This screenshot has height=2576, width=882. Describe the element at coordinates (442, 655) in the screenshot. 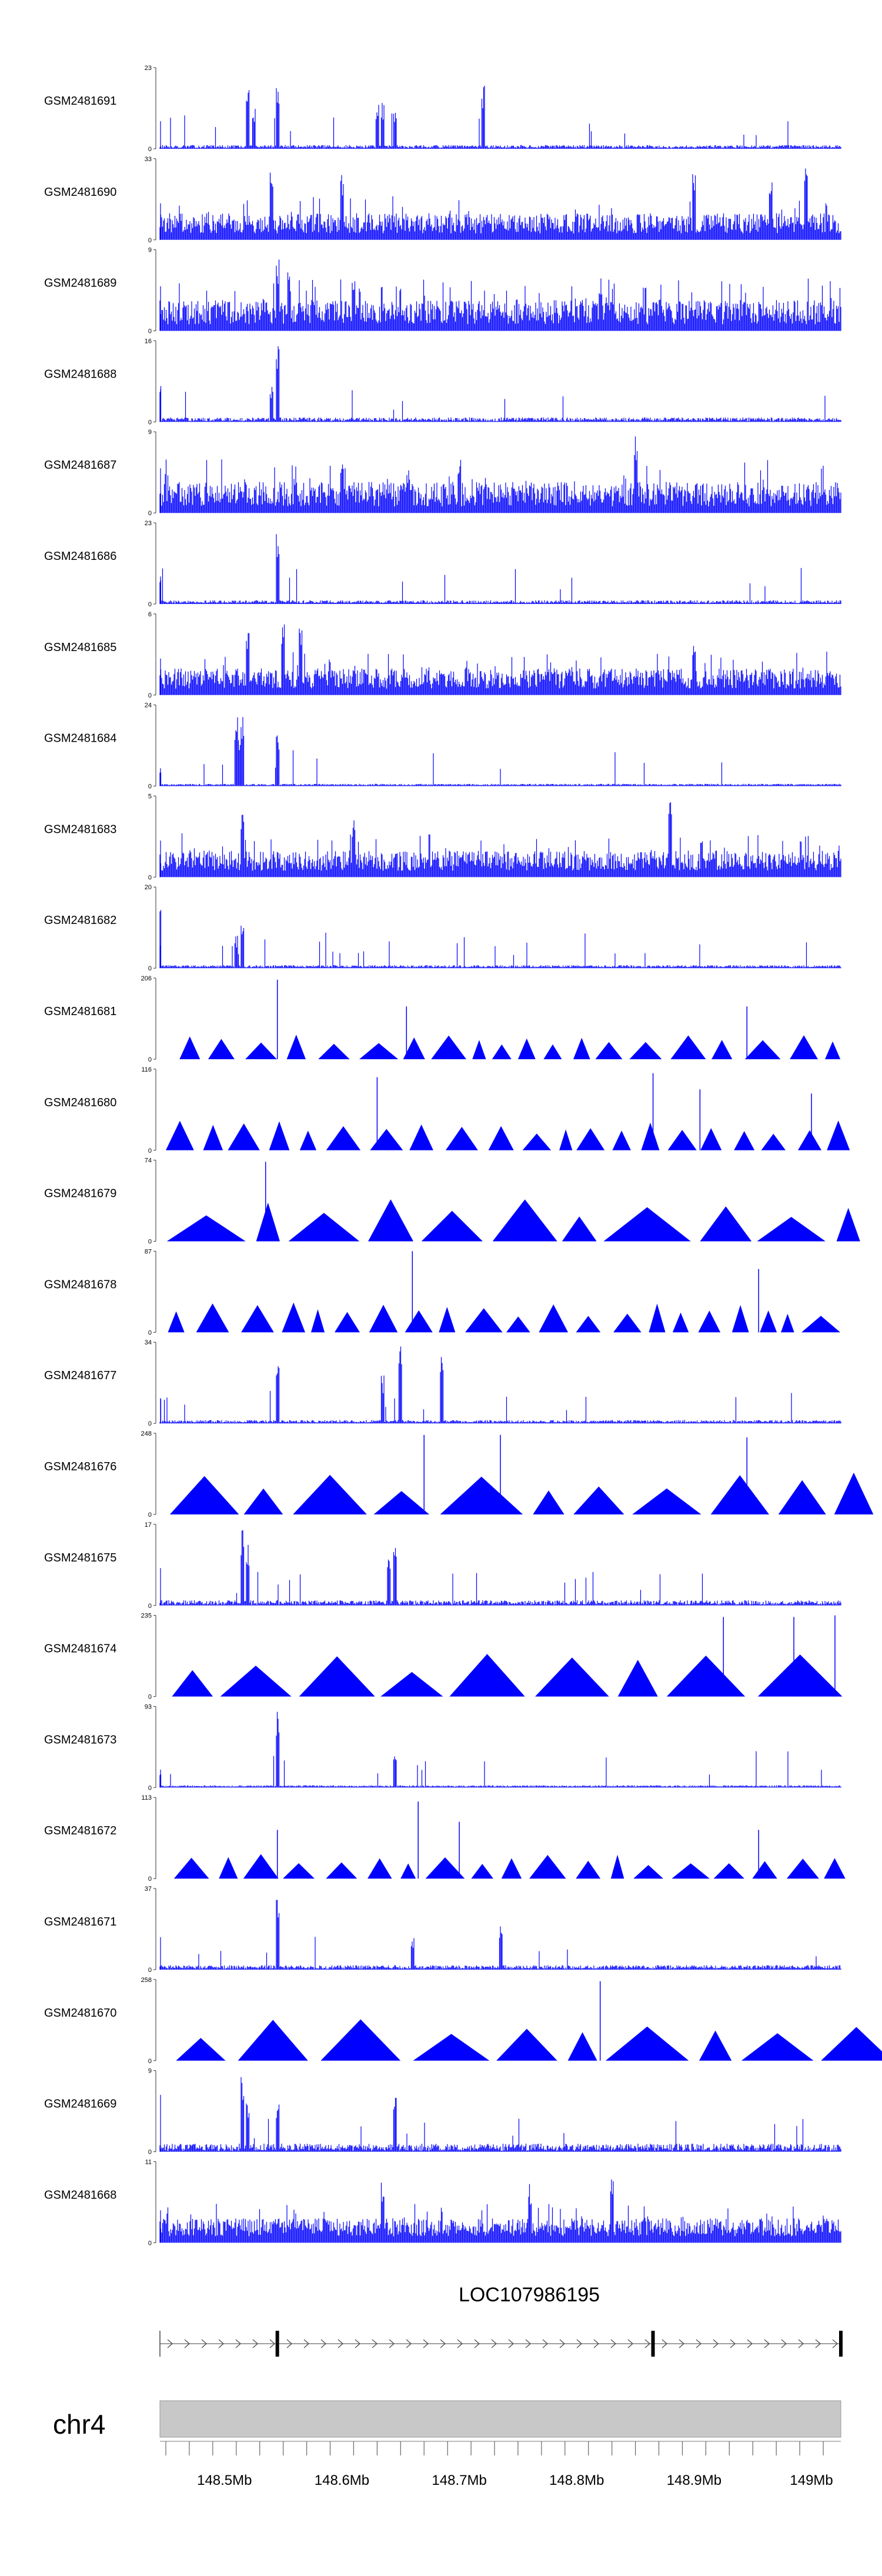

I see `track-GSM2481685: GSM2481685 6 0` at that location.